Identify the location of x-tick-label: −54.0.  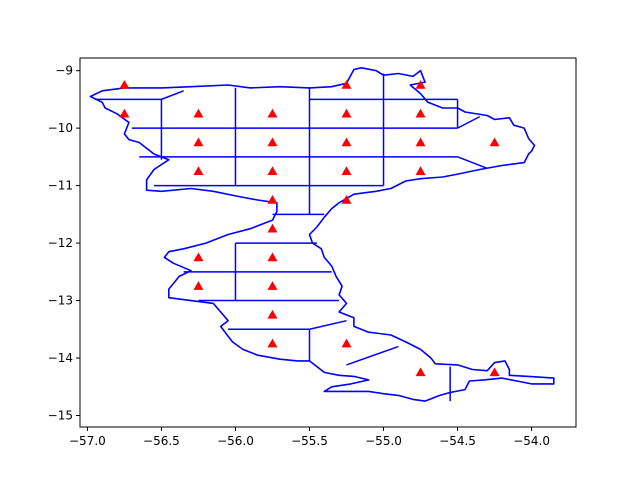
(531, 441).